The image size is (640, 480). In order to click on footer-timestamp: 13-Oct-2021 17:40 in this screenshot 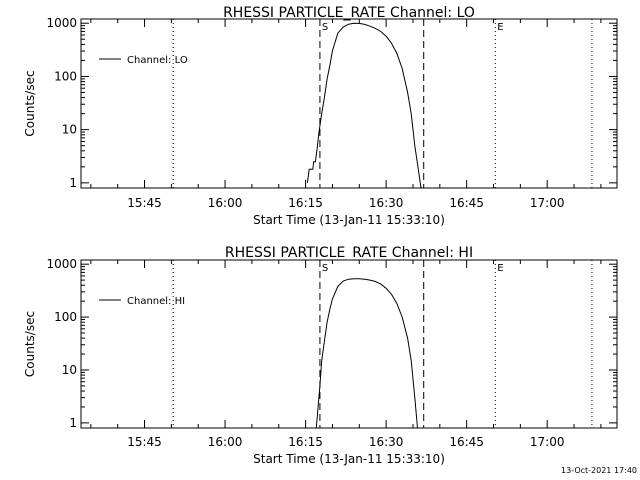, I will do `click(599, 470)`.